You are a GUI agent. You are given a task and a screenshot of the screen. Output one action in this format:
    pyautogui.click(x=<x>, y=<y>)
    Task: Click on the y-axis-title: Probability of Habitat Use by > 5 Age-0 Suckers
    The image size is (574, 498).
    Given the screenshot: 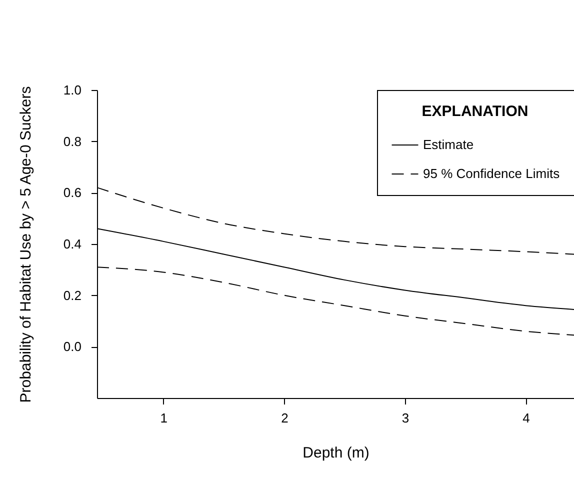 What is the action you would take?
    pyautogui.click(x=25, y=244)
    